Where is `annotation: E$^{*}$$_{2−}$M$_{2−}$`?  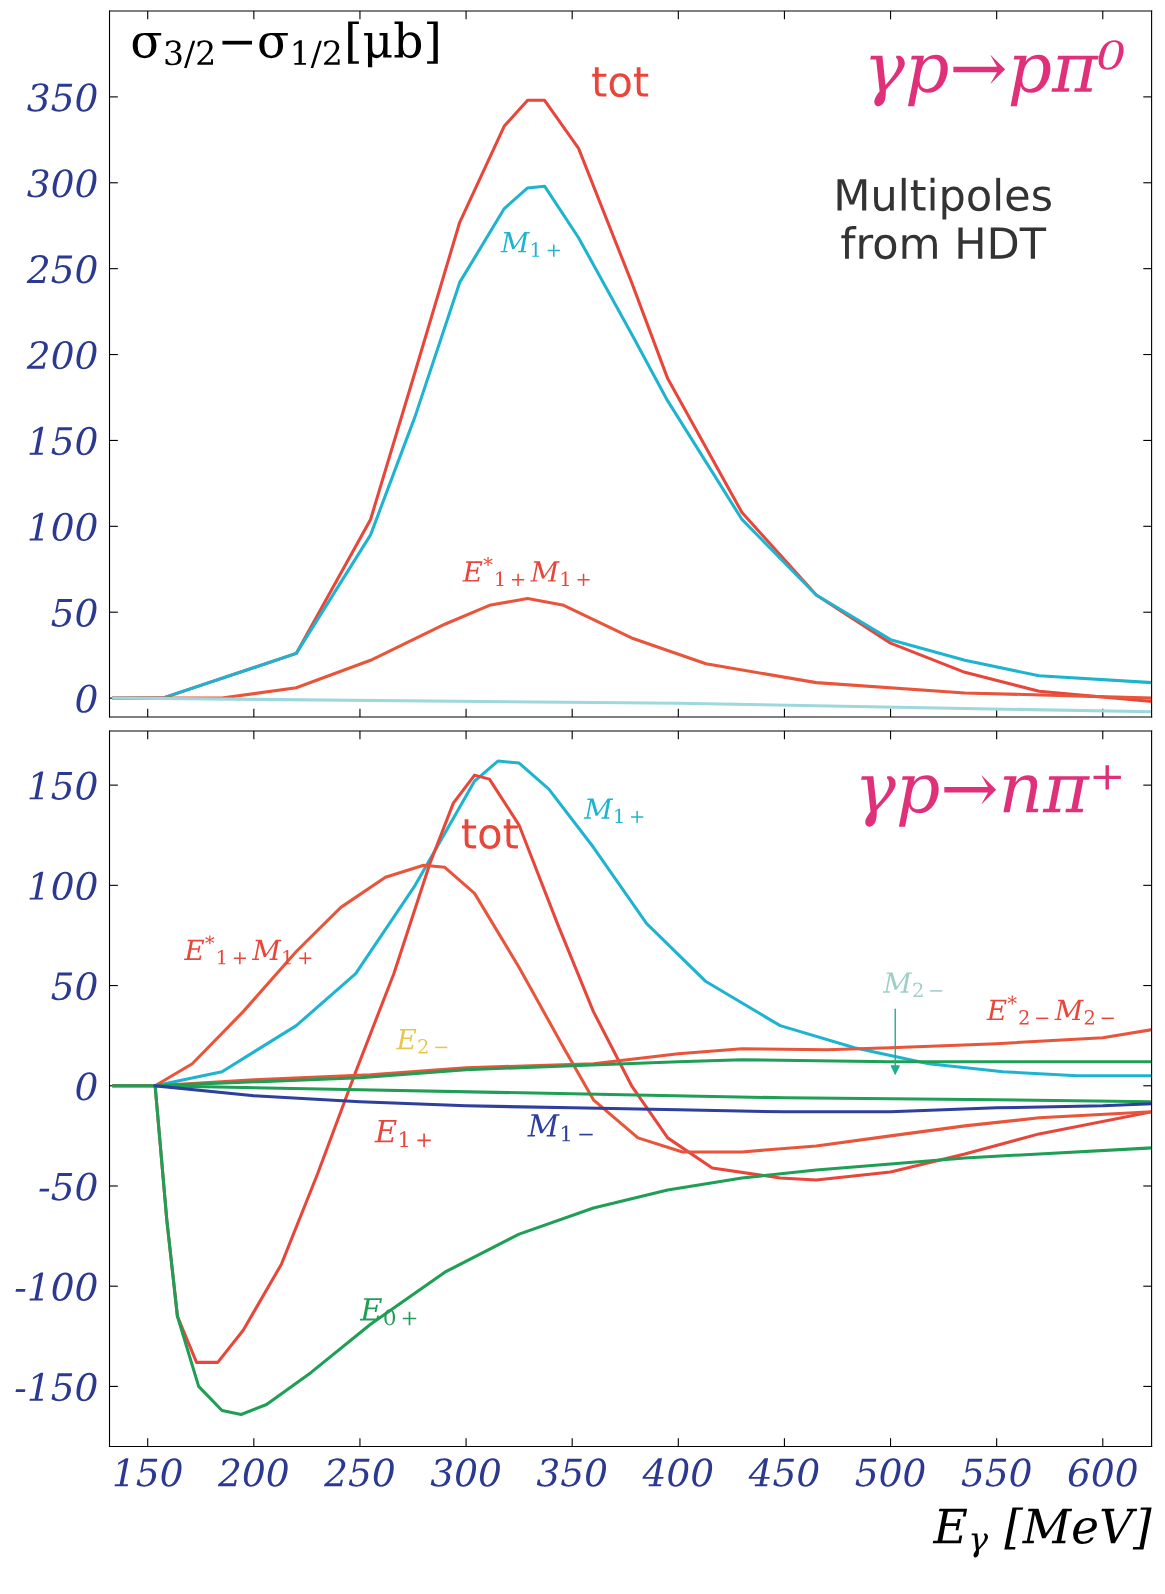 annotation: E$^{*}$$_{2−}$M$_{2−}$ is located at coordinates (1050, 1010).